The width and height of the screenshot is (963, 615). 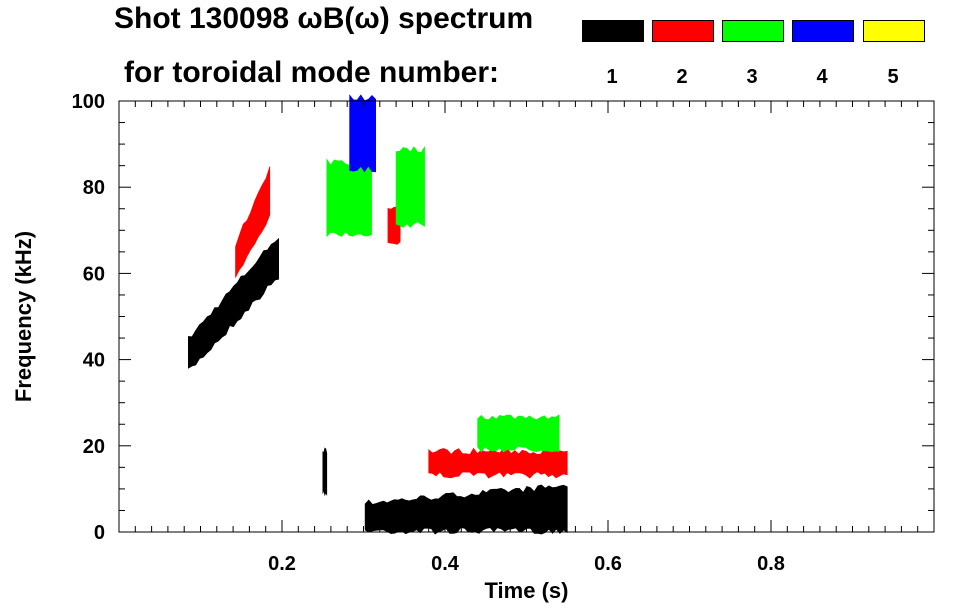 I want to click on y-tick-label: 40, so click(x=94, y=361).